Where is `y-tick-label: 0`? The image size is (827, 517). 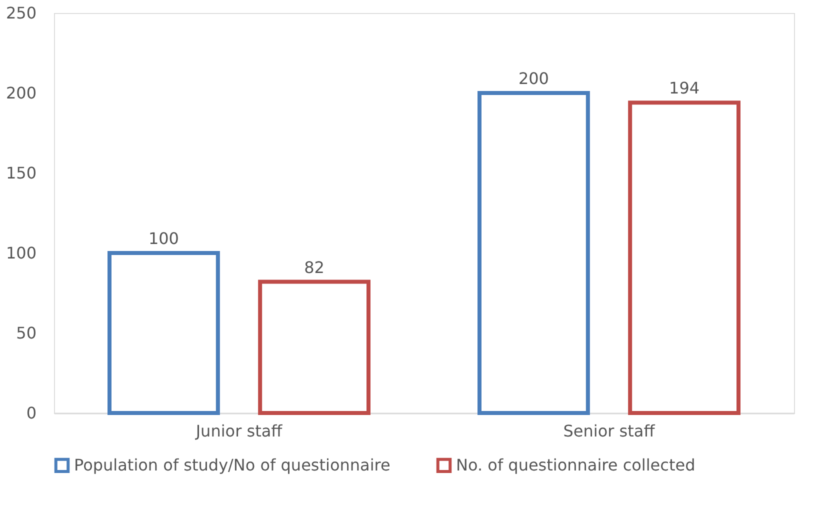
y-tick-label: 0 is located at coordinates (31, 413).